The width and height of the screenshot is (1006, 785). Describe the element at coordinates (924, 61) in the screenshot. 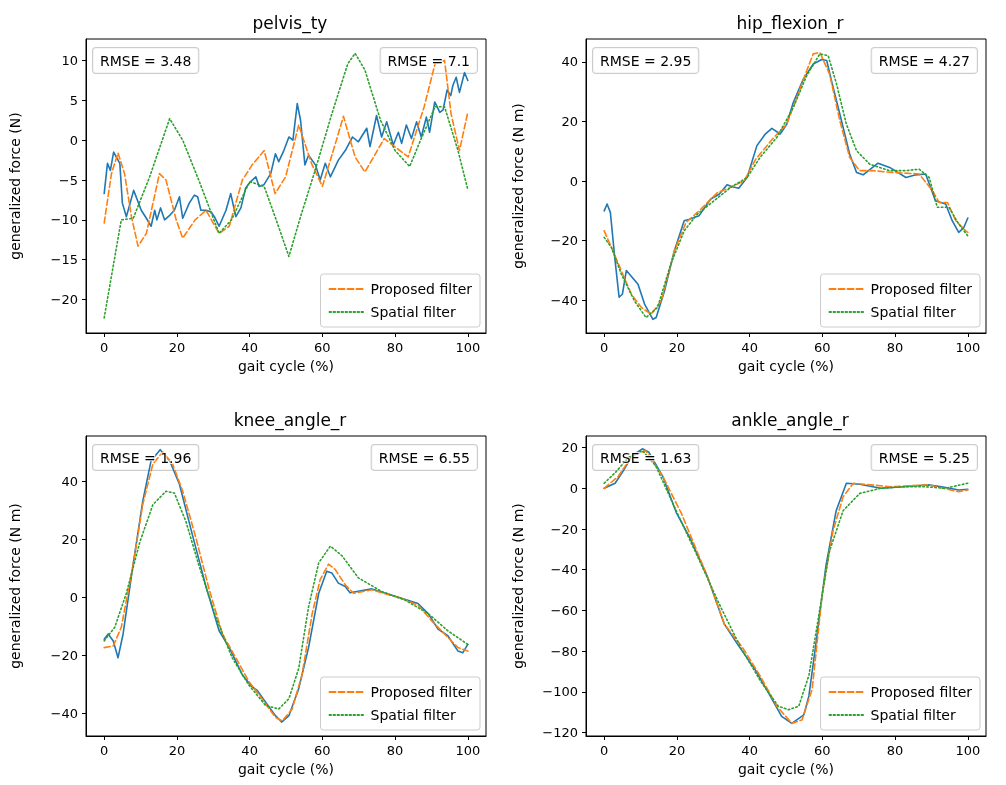

I see `annotation: RMSE = 4.27` at that location.